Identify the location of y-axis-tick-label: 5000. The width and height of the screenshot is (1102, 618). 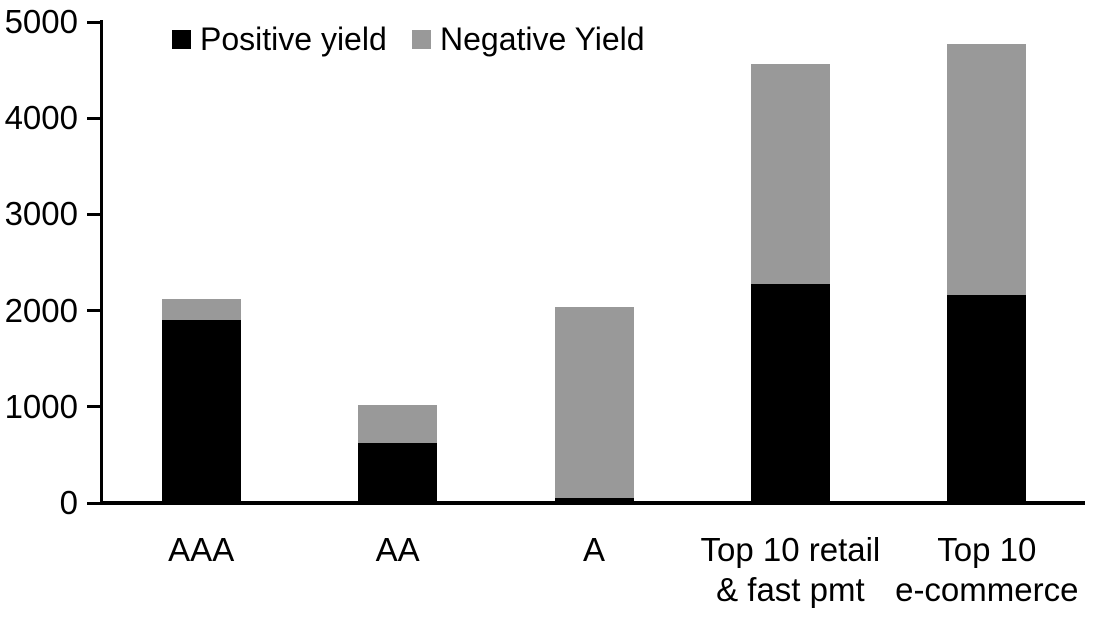
(41, 21).